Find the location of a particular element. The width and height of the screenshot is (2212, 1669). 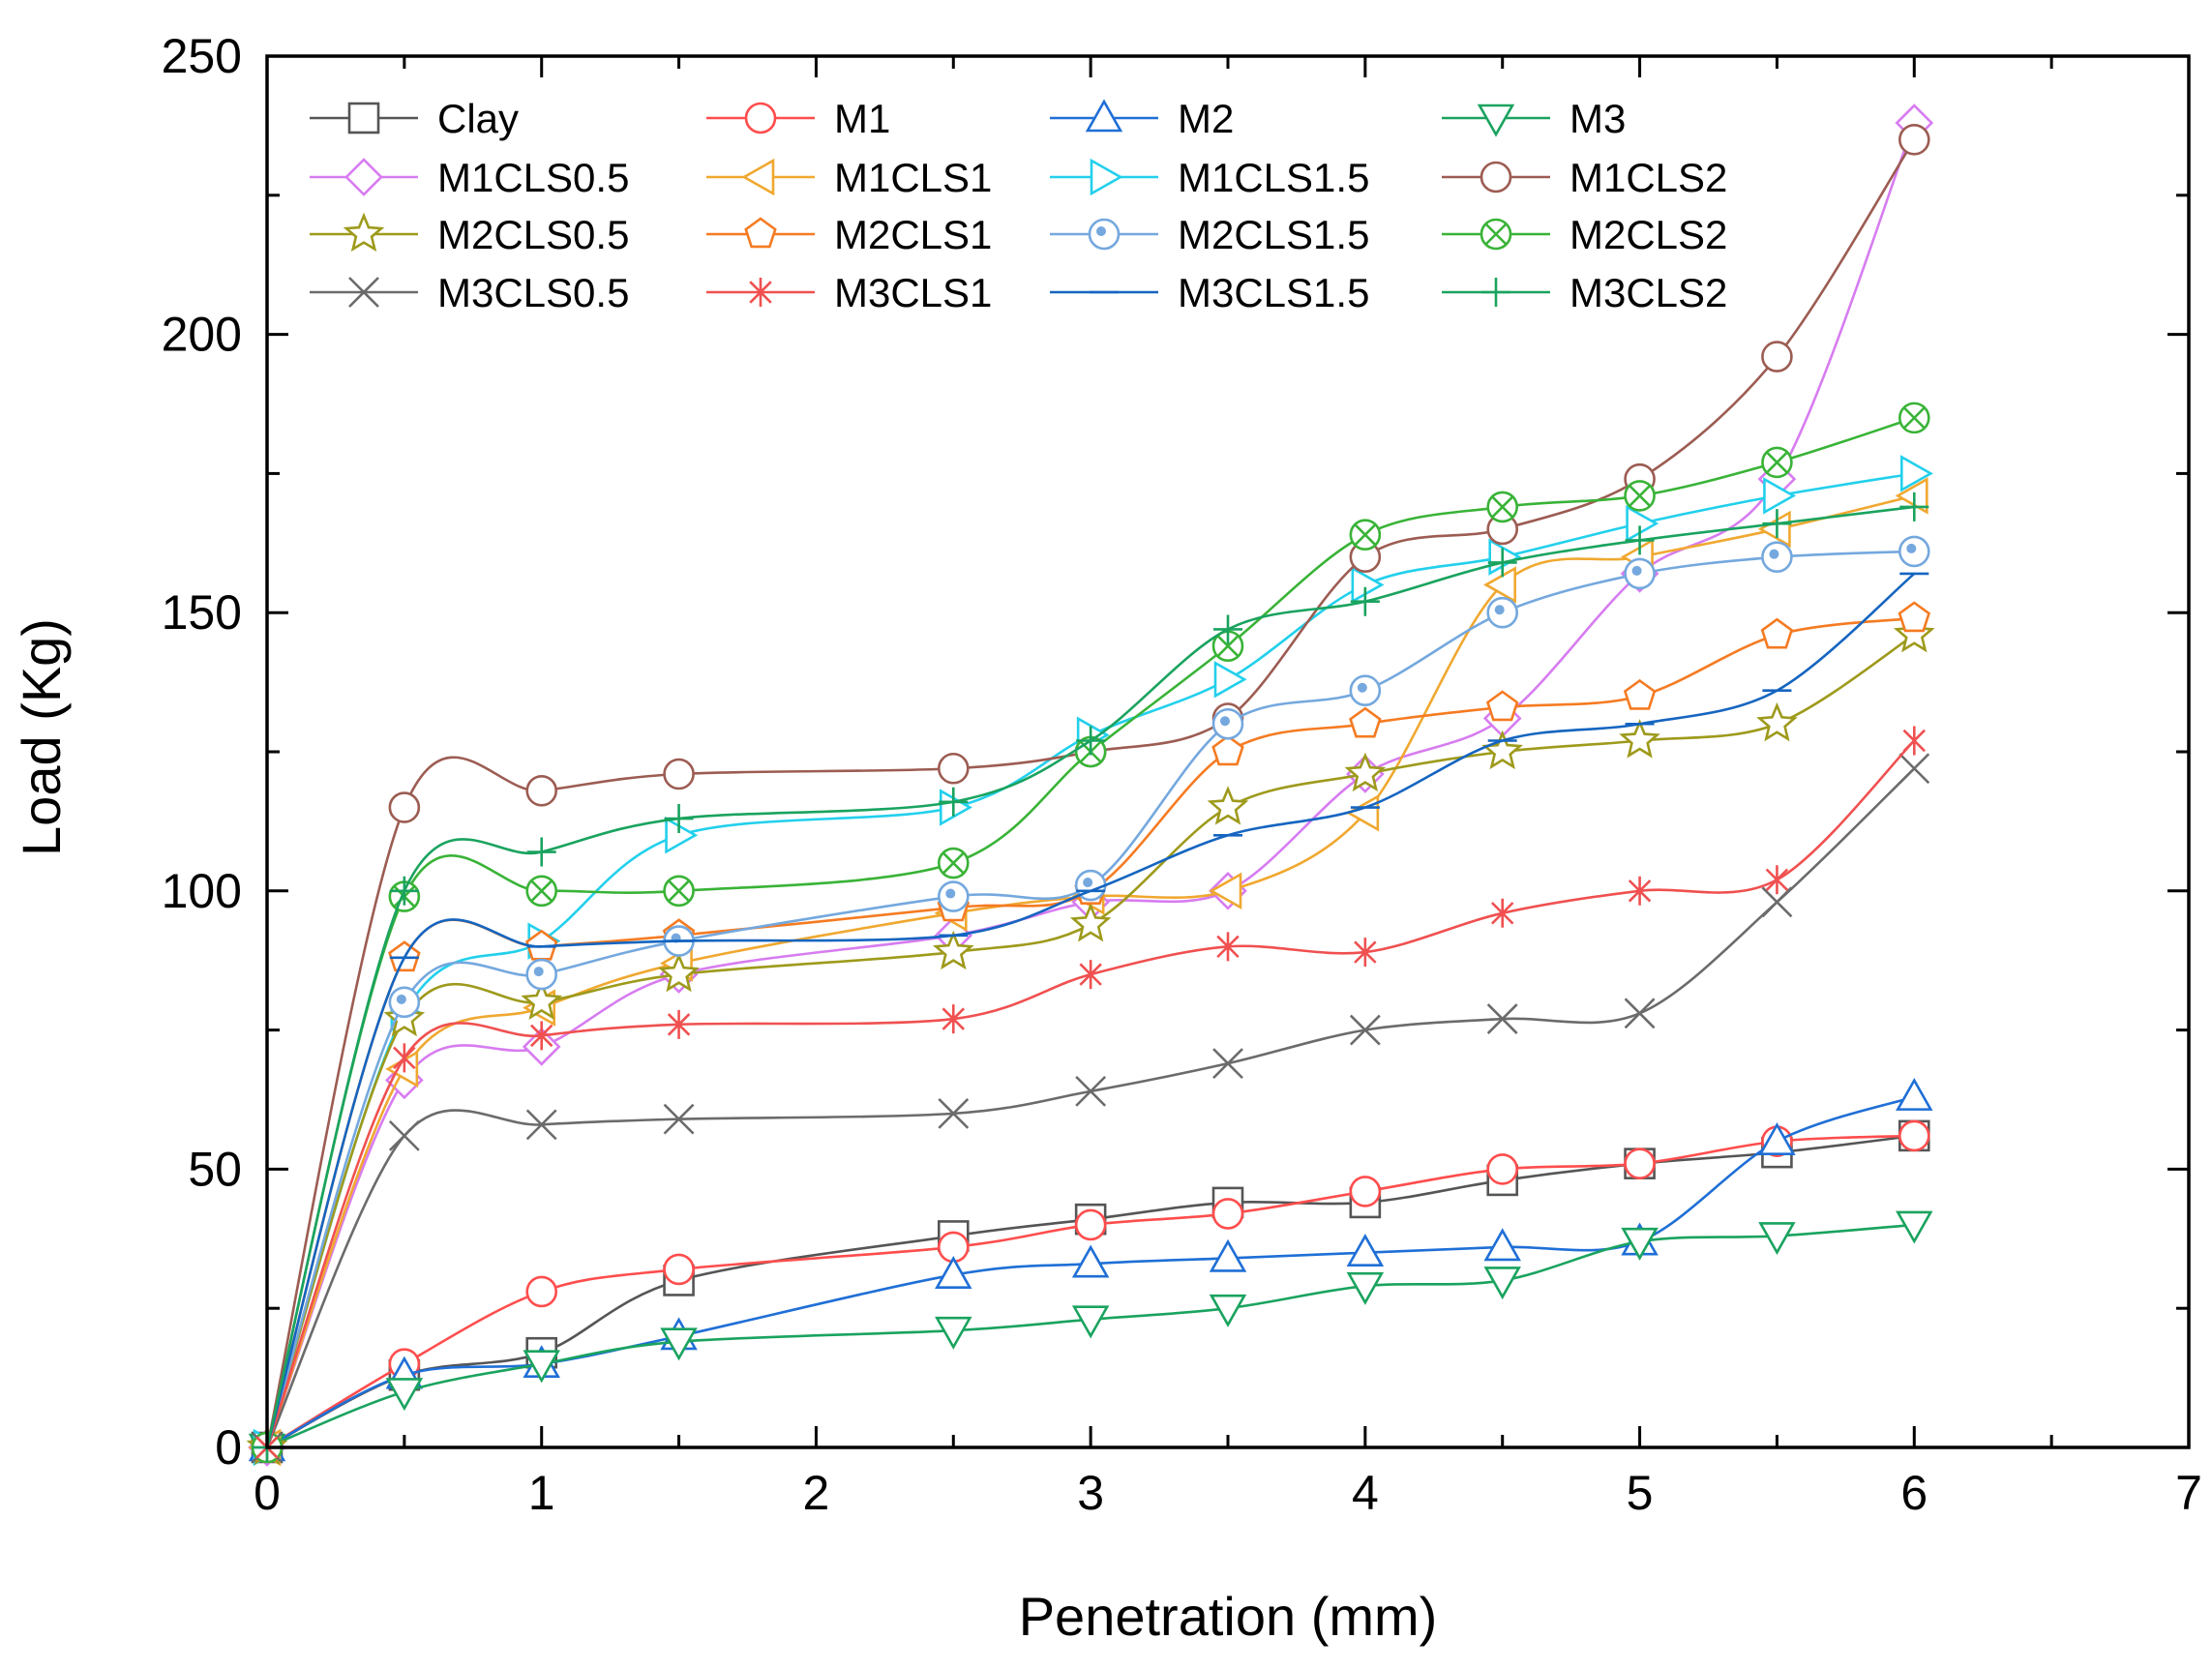

legend-label: M3 is located at coordinates (1597, 118).